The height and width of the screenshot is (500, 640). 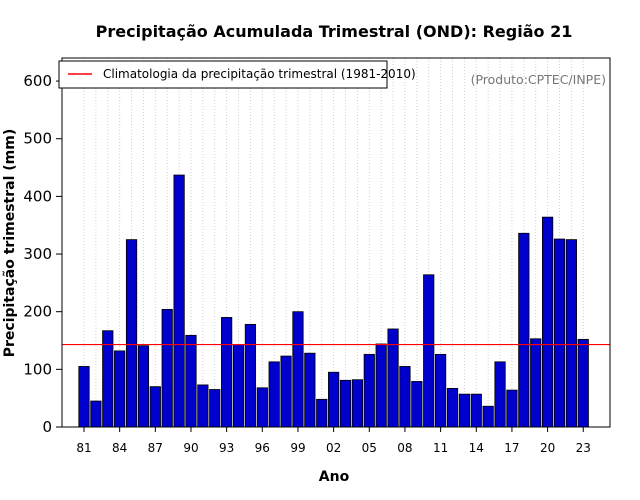 I want to click on bar-1994, so click(x=238, y=386).